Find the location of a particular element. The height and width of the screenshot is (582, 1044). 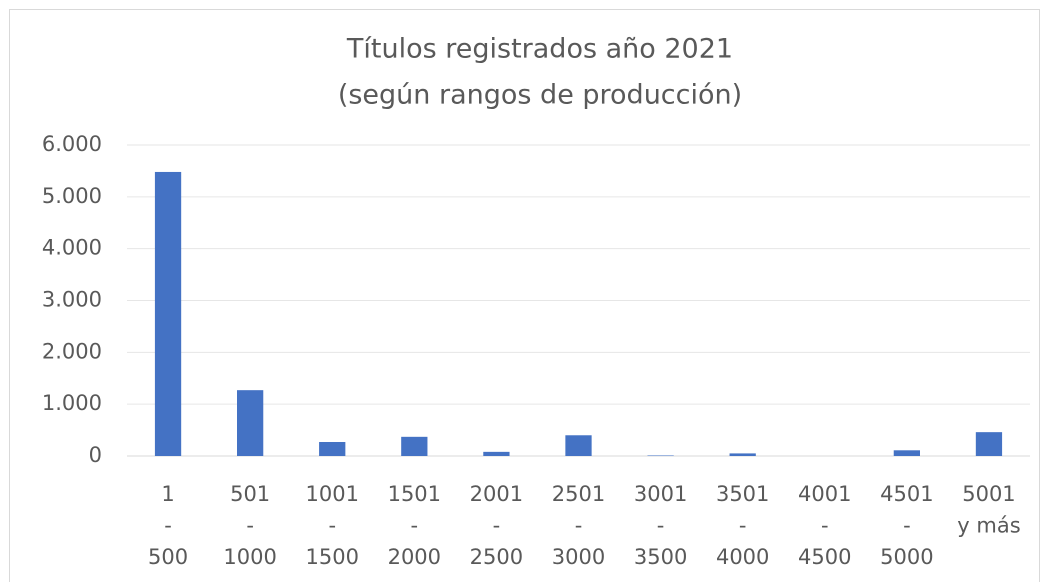

x-tick-label: 3501 is located at coordinates (742, 494).